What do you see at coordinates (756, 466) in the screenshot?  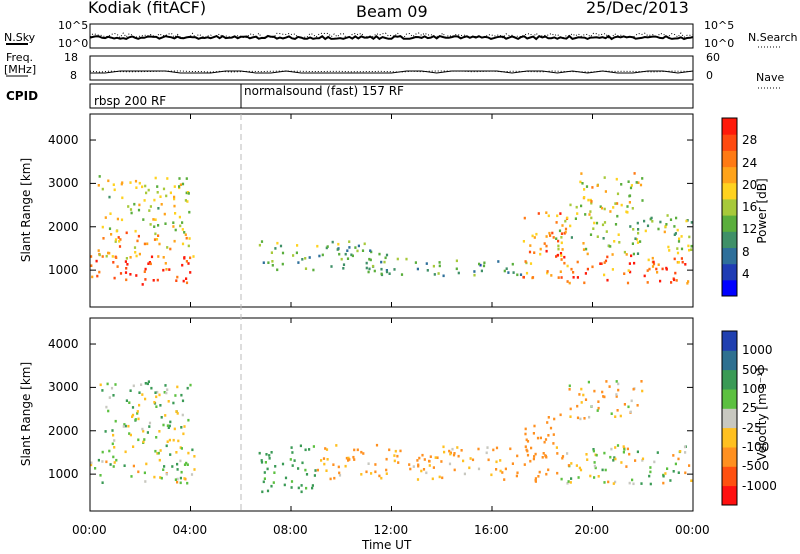 I see `velocity-colorbar-tick-label: -500` at bounding box center [756, 466].